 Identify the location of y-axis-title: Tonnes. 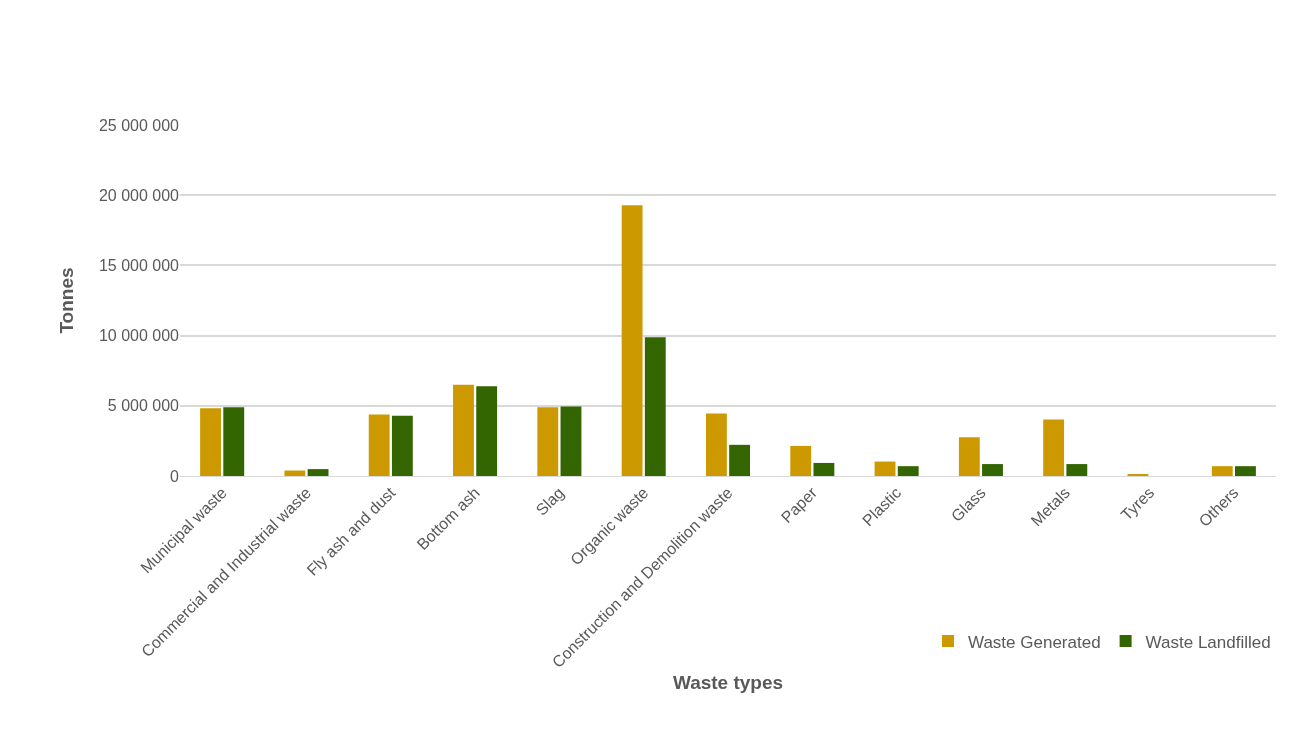
(66, 300).